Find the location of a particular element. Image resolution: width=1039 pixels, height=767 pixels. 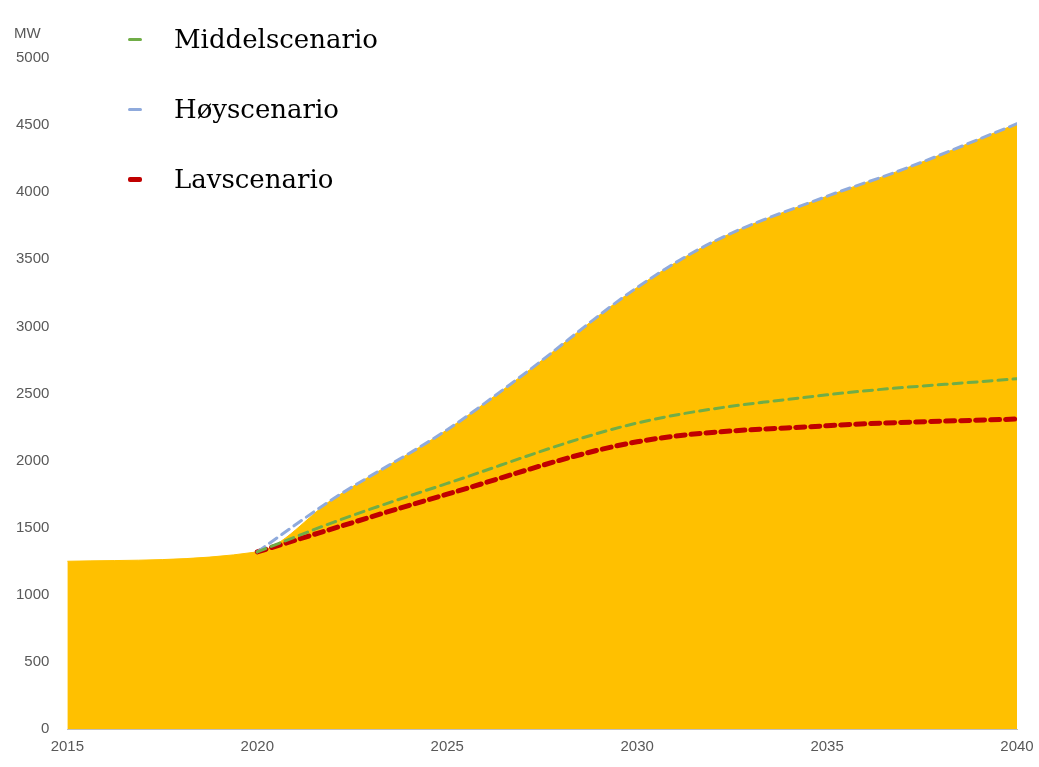

legend-label: Middelscenario is located at coordinates (276, 39).